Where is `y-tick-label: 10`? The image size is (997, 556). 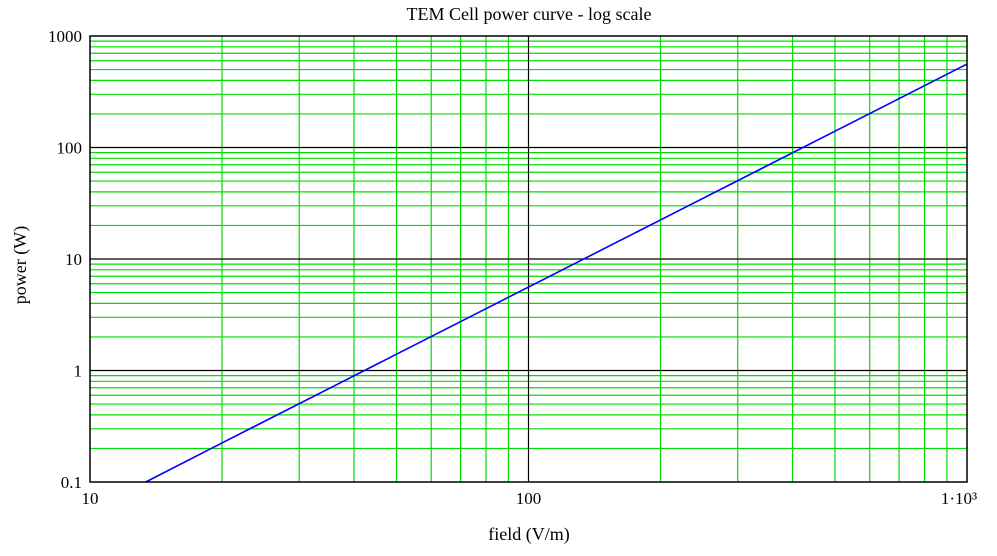
y-tick-label: 10 is located at coordinates (73, 259).